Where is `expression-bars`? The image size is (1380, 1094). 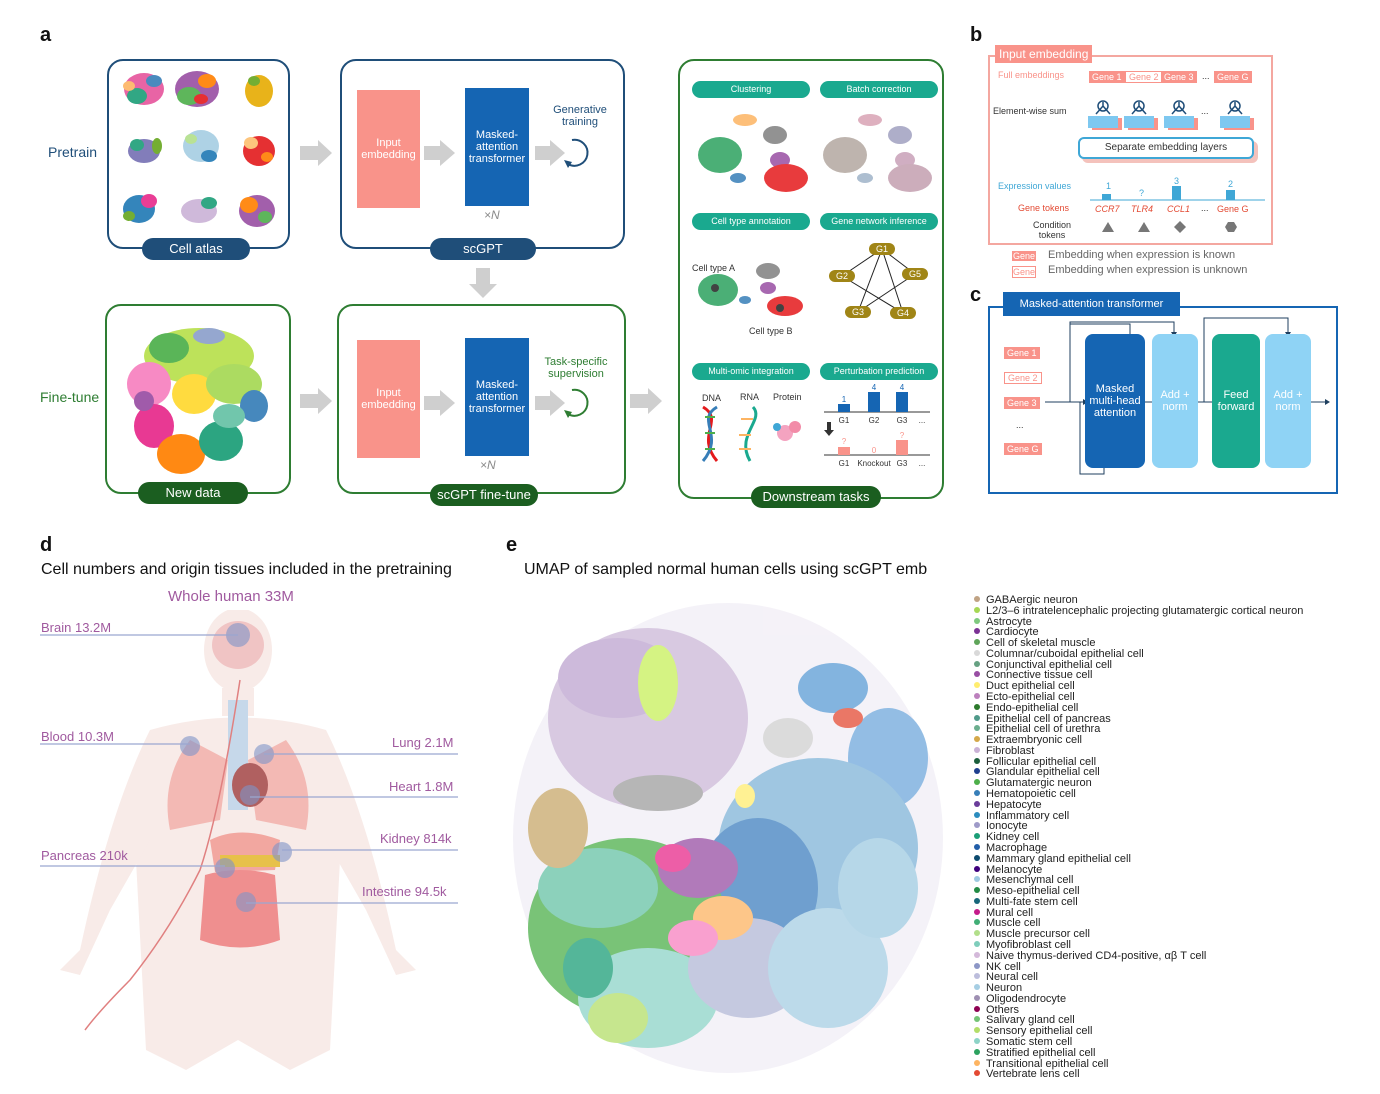
expression-bars is located at coordinates (1177, 193).